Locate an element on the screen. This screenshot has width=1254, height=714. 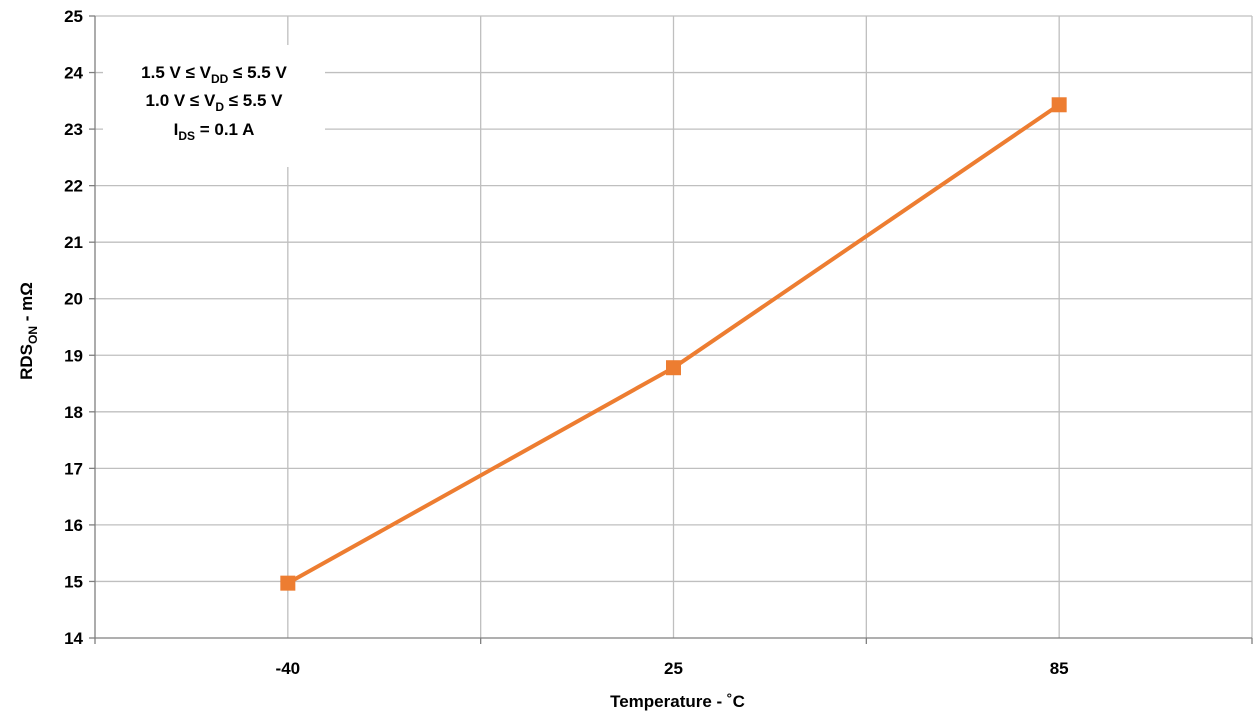
y-tick-label: 19 is located at coordinates (73, 355).